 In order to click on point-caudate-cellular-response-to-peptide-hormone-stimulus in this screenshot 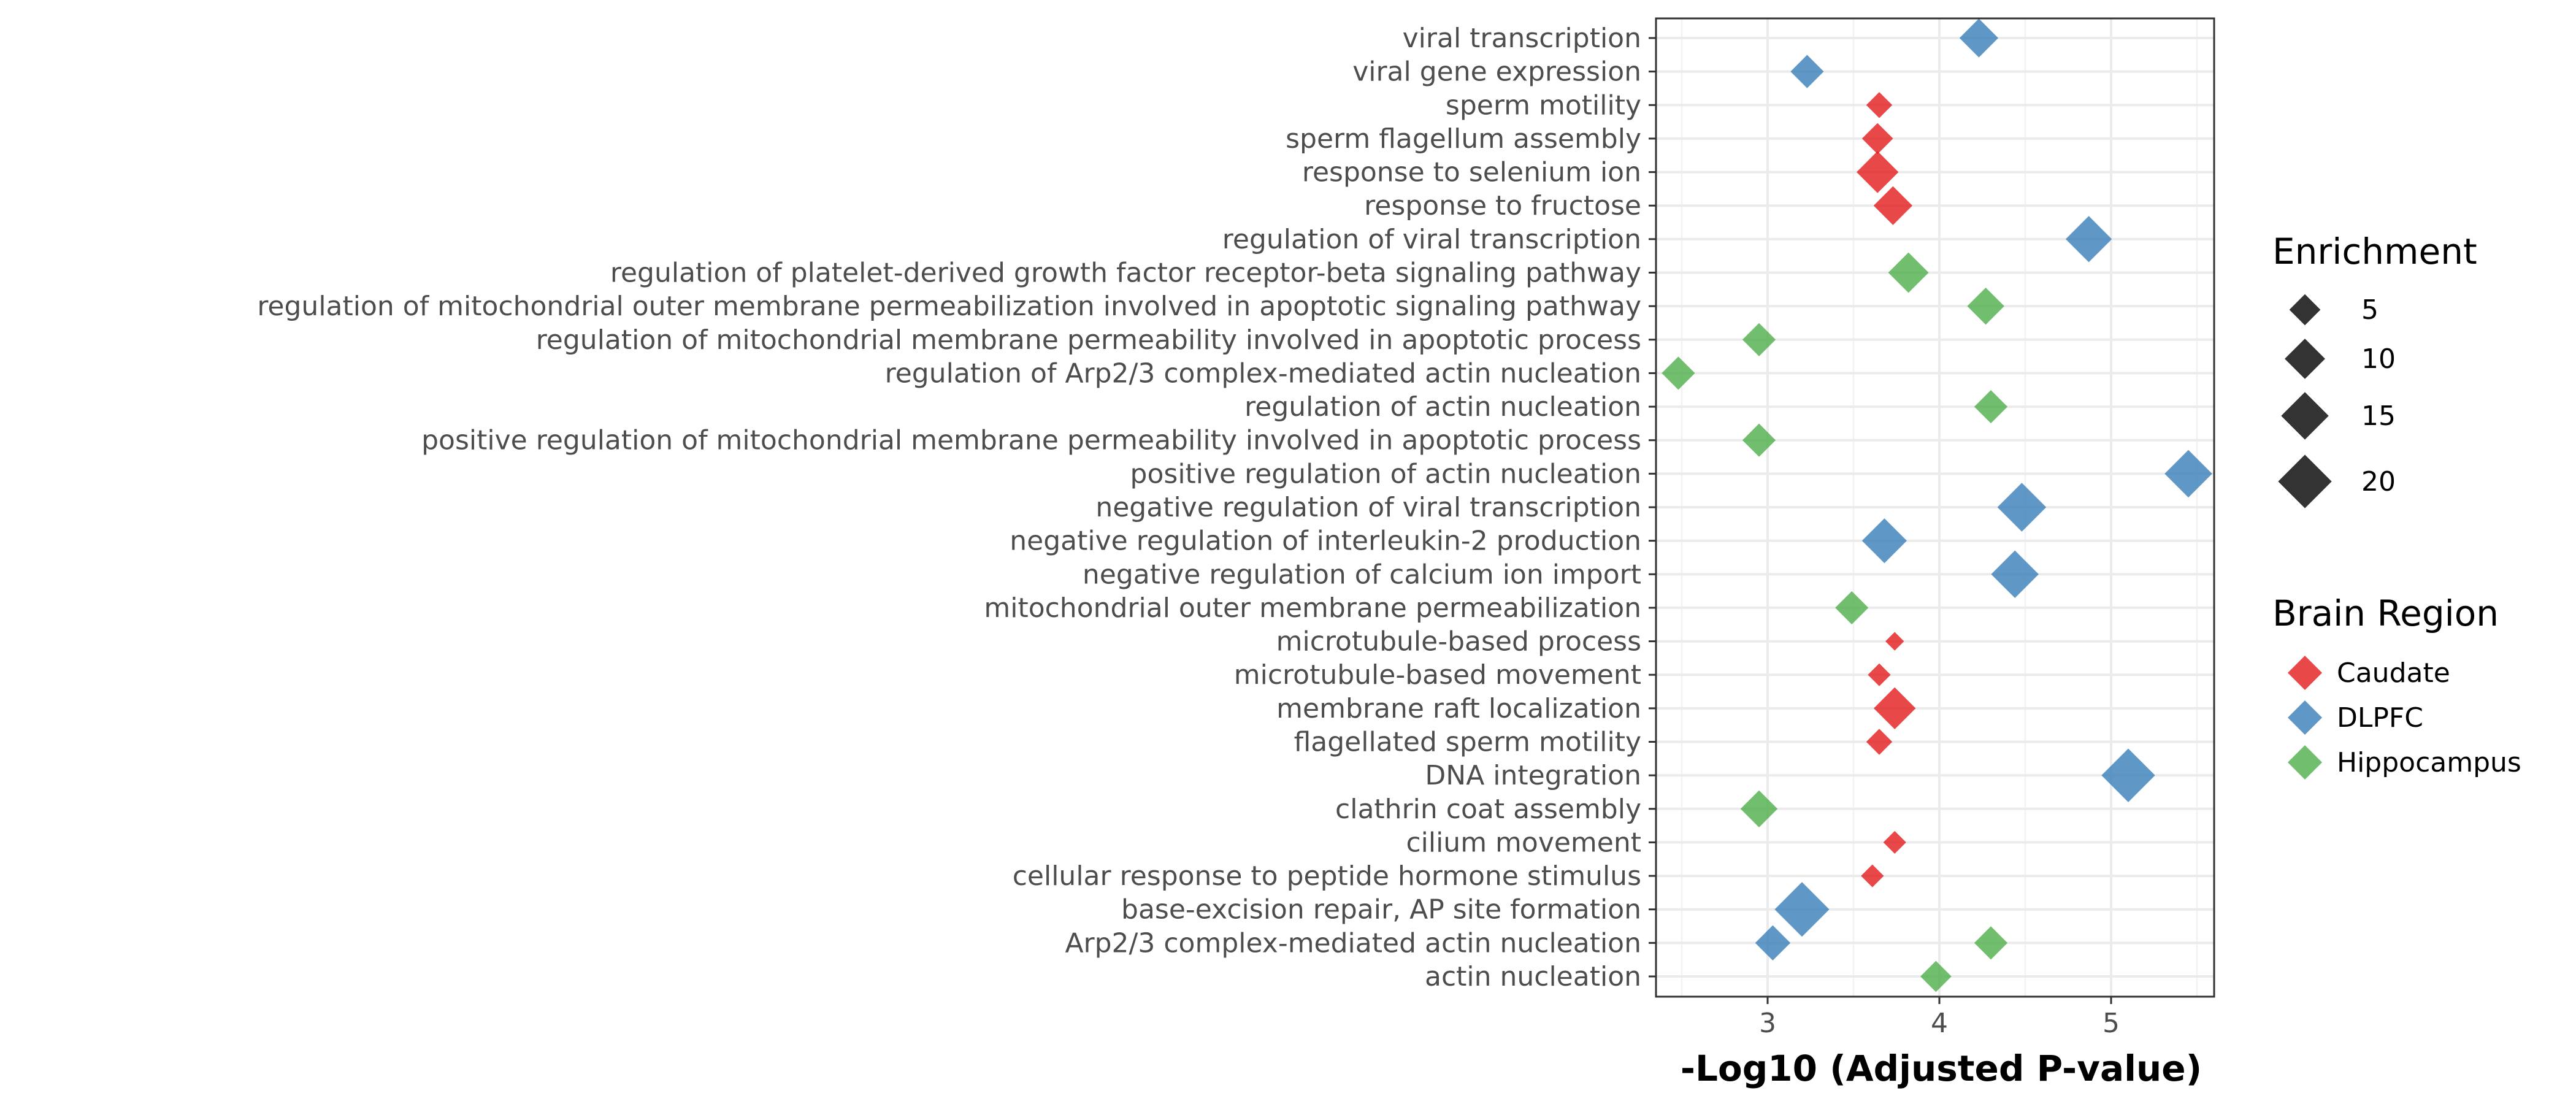, I will do `click(1872, 875)`.